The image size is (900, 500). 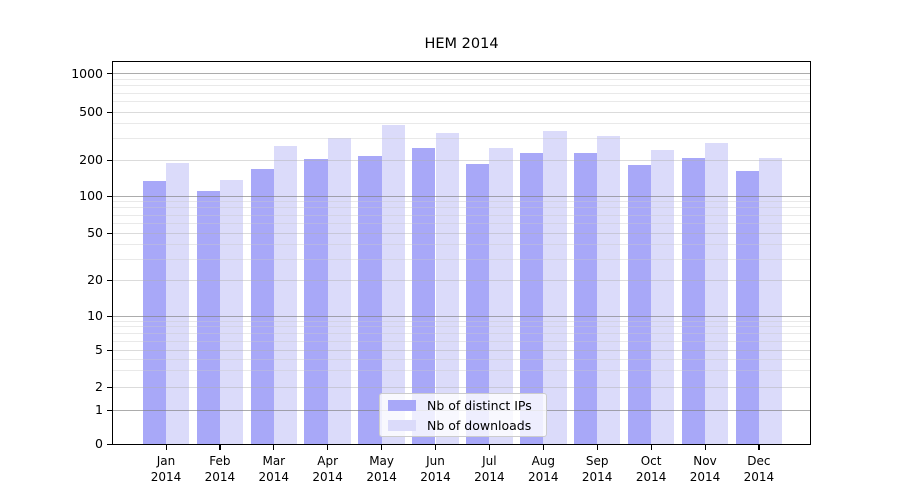 I want to click on x-tick-month: Dec, so click(x=759, y=461).